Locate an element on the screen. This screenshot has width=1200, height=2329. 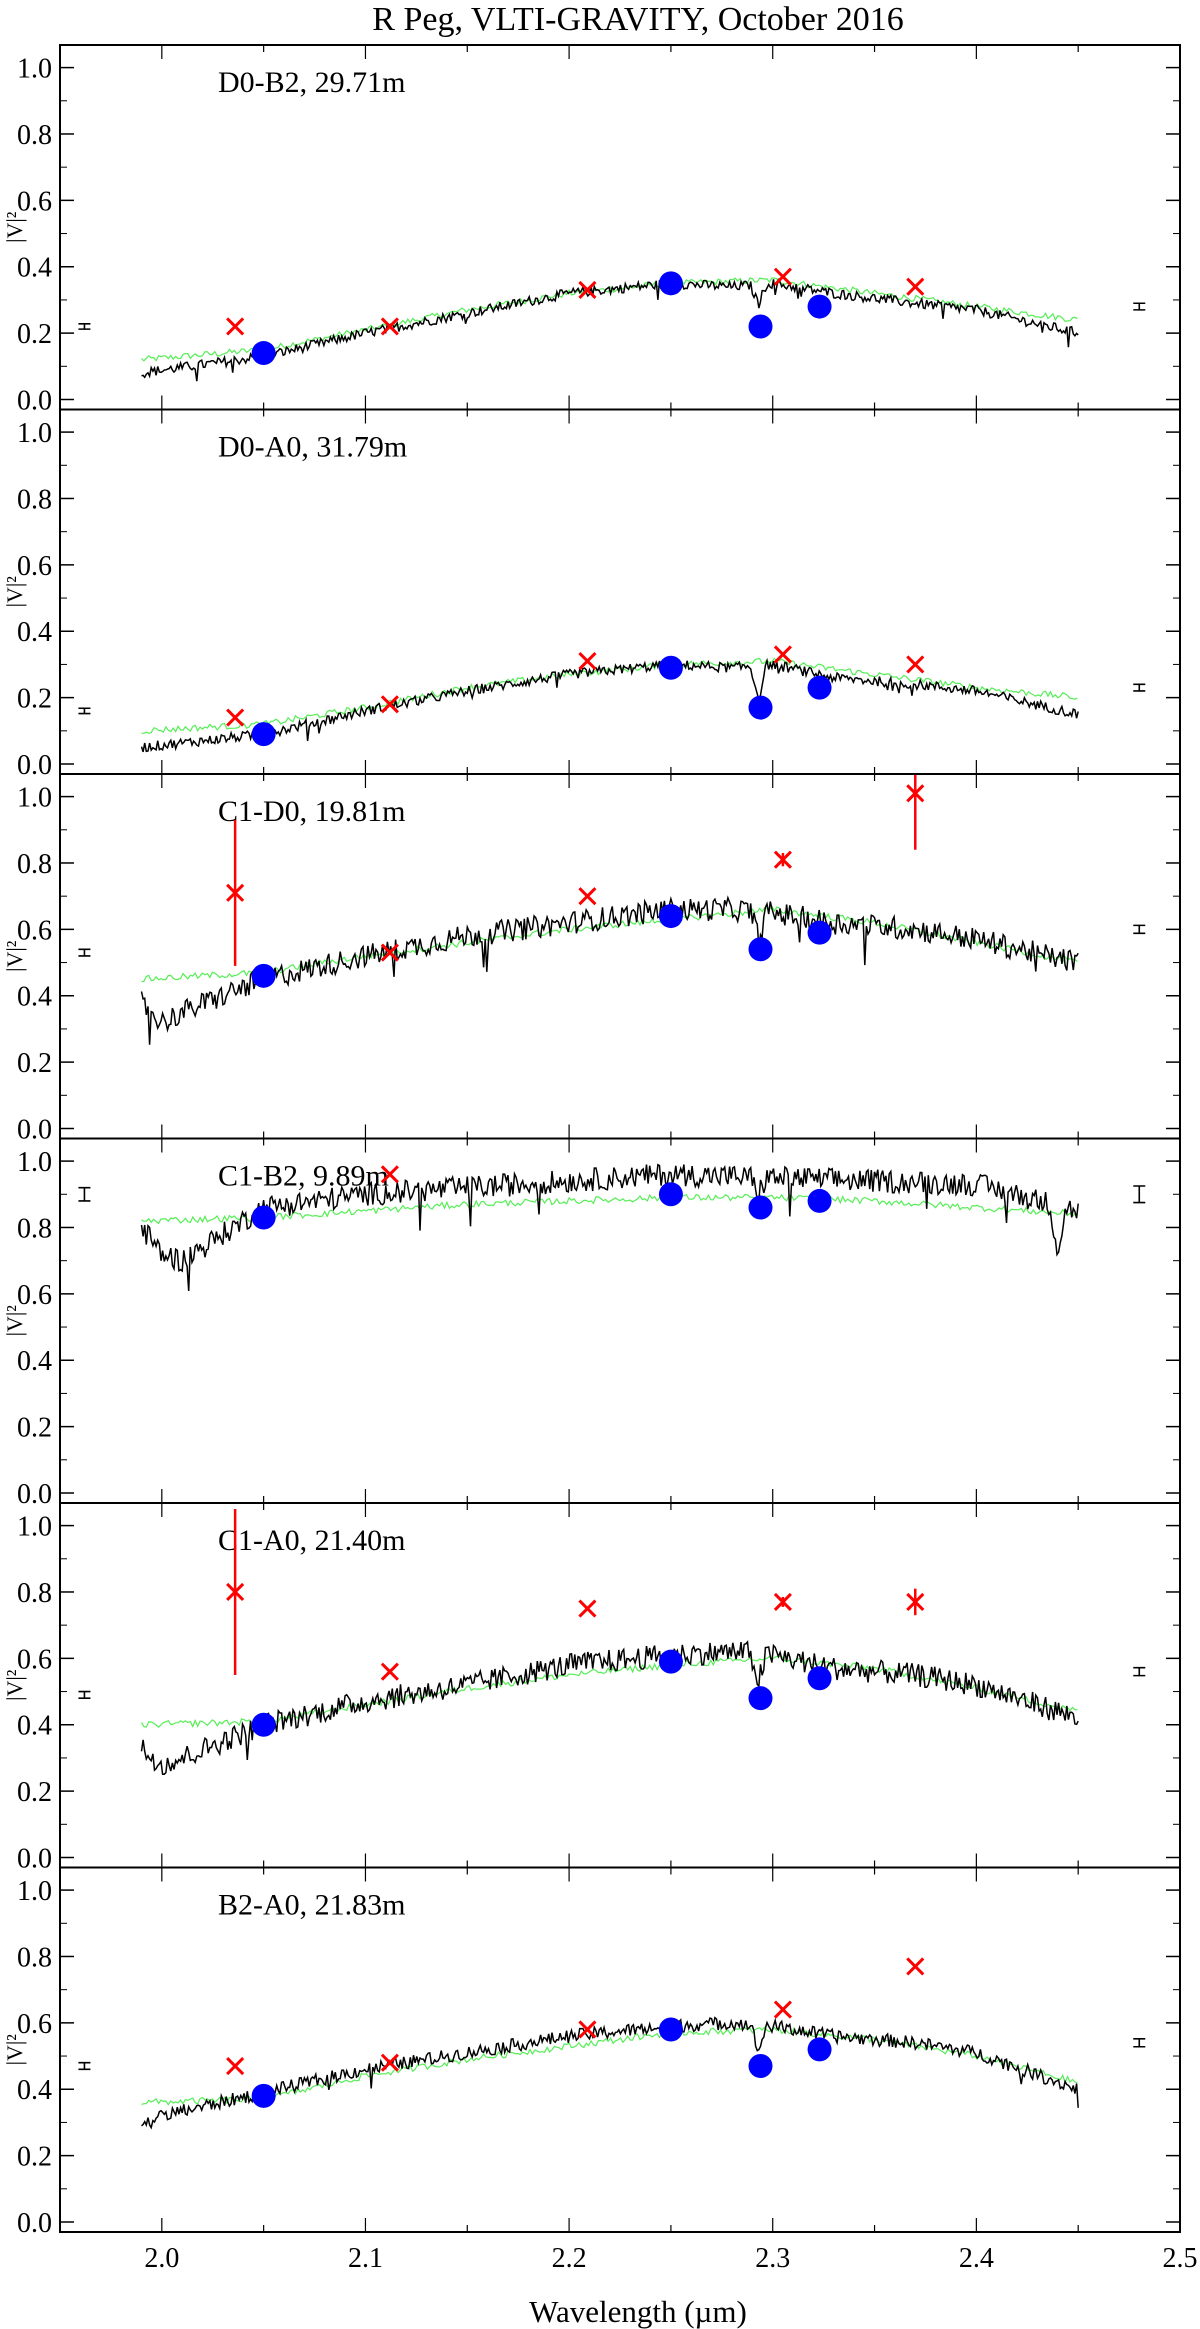
panel-label: C1-D0, 19.81m is located at coordinates (312, 811).